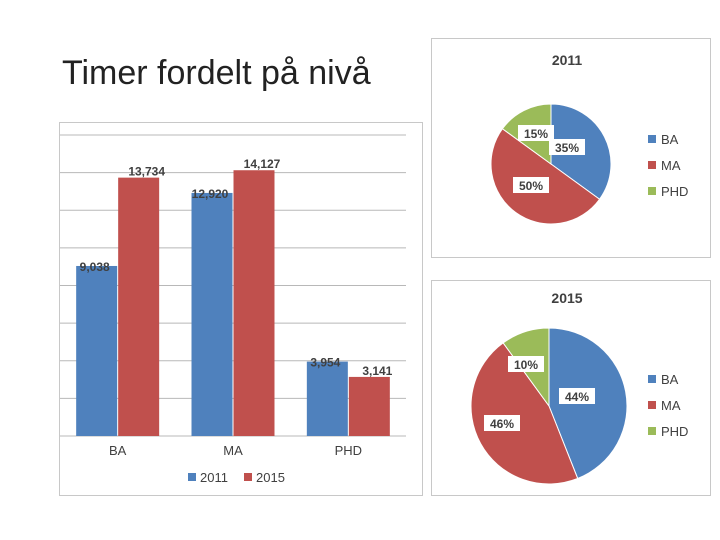  Describe the element at coordinates (248, 477) in the screenshot. I see `legend-swatch-2015` at that location.